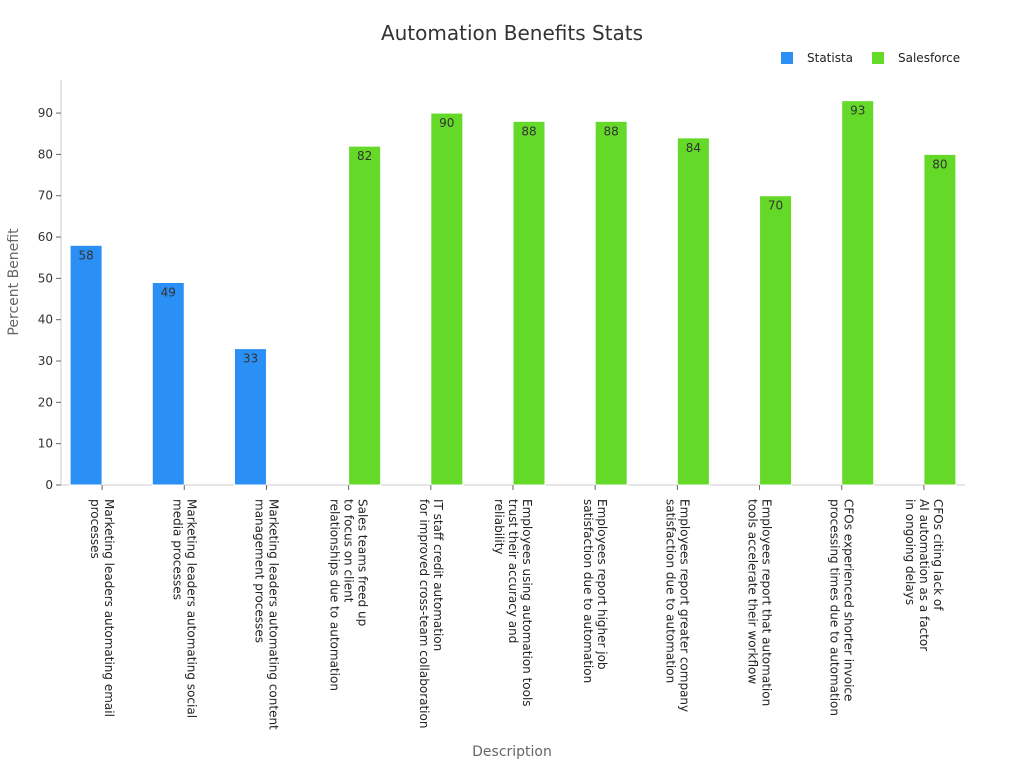 This screenshot has height=768, width=1024. What do you see at coordinates (602, 584) in the screenshot?
I see `x-tick-label-line: Employees report higher job` at bounding box center [602, 584].